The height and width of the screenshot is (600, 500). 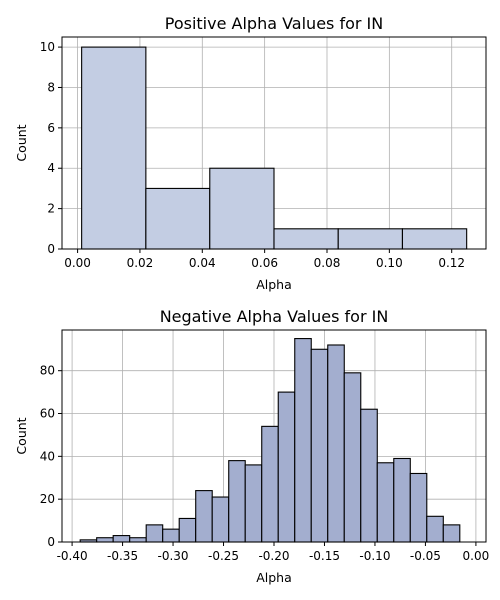 What do you see at coordinates (274, 316) in the screenshot?
I see `chart-title: Negative Alpha Values for IN` at bounding box center [274, 316].